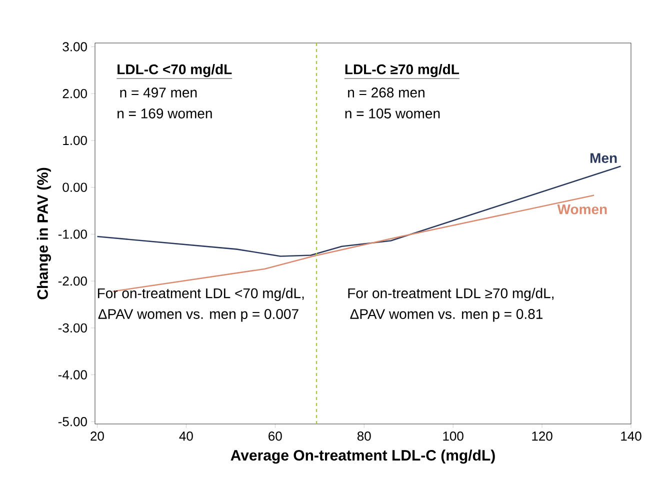  What do you see at coordinates (186, 436) in the screenshot?
I see `x-tick-label: 40` at bounding box center [186, 436].